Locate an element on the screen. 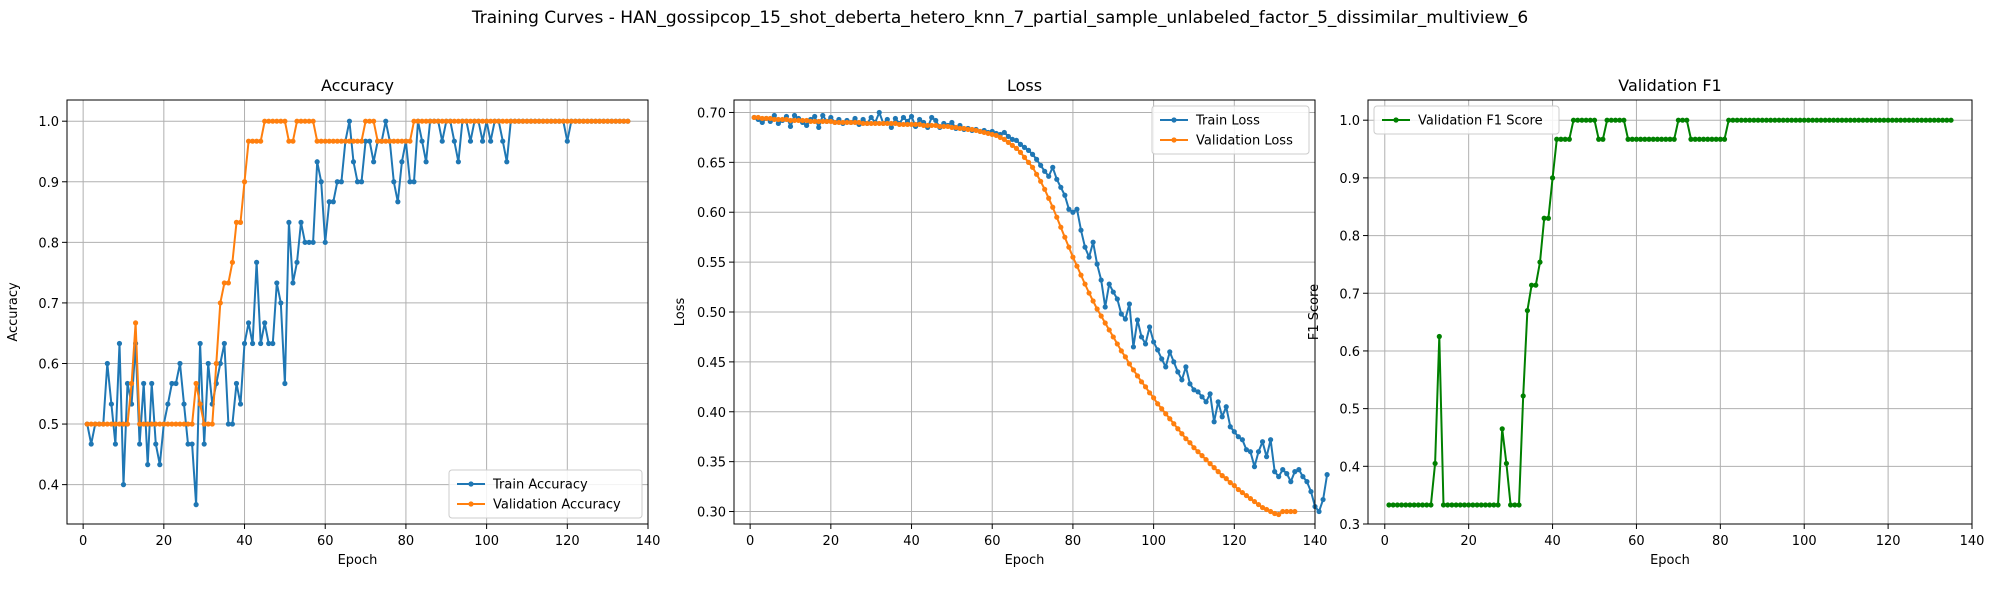 This screenshot has height=600, width=2000. y-tick-label: 0.6 is located at coordinates (1349, 352).